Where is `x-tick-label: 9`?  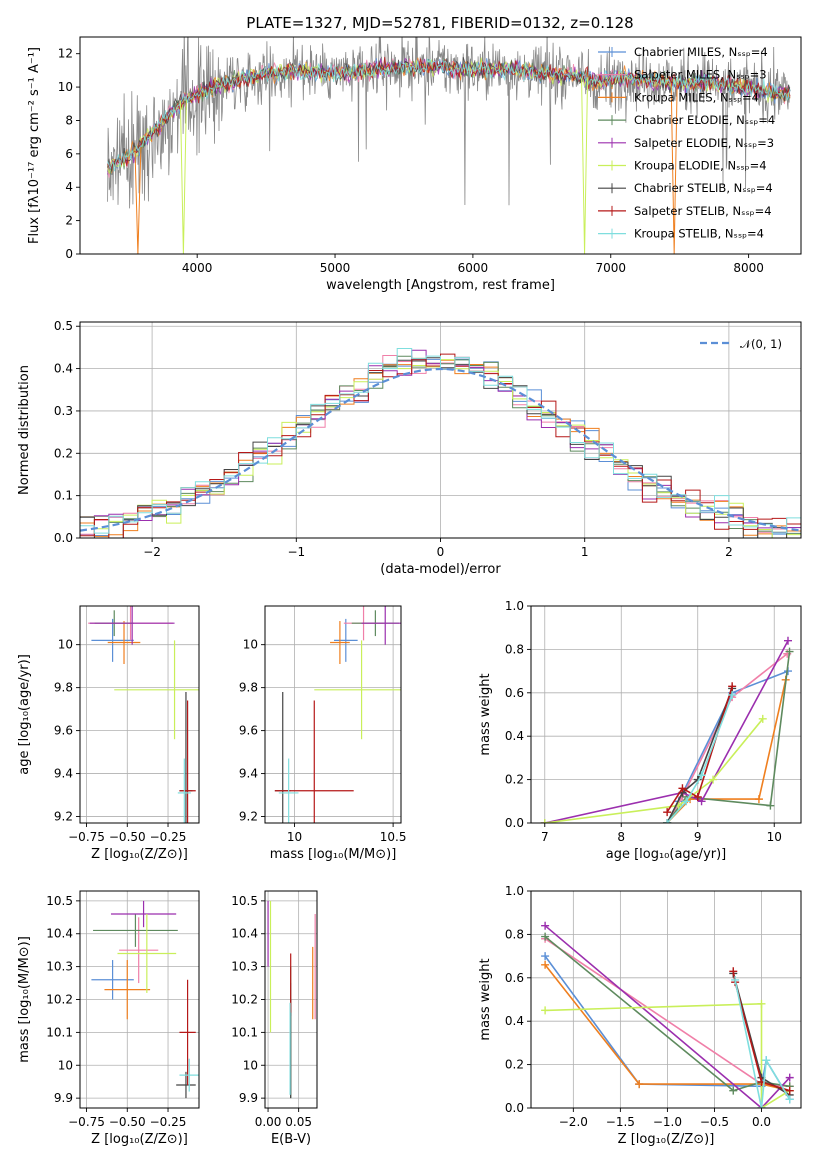 x-tick-label: 9 is located at coordinates (698, 837).